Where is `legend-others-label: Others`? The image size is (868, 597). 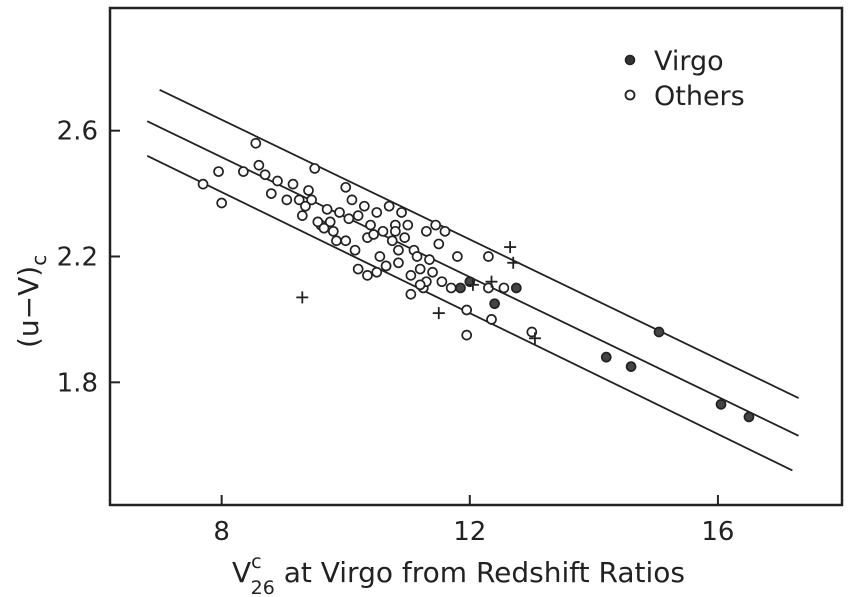 legend-others-label: Others is located at coordinates (699, 96).